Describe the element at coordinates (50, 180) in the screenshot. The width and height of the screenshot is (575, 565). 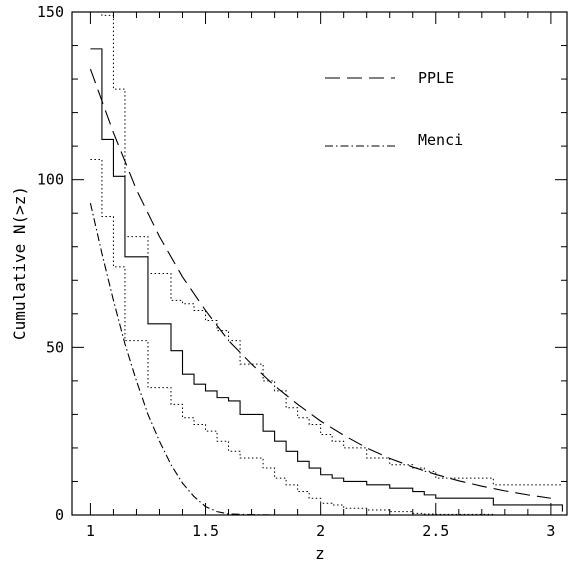
I see `y-tick-label: 100` at that location.